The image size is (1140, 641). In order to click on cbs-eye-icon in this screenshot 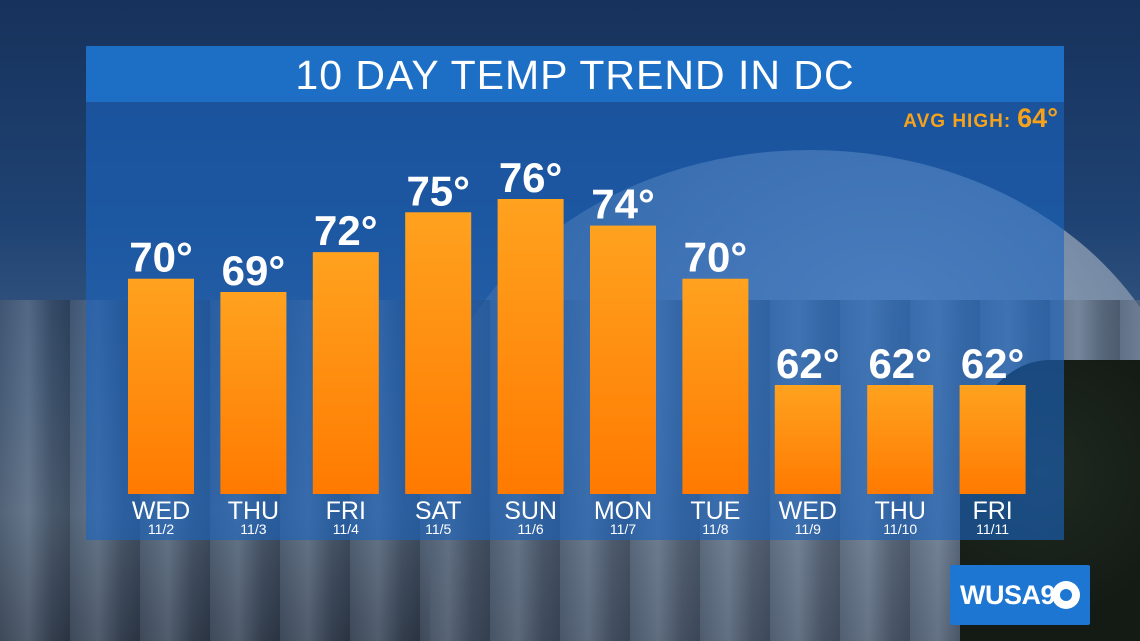, I will do `click(1066, 595)`.